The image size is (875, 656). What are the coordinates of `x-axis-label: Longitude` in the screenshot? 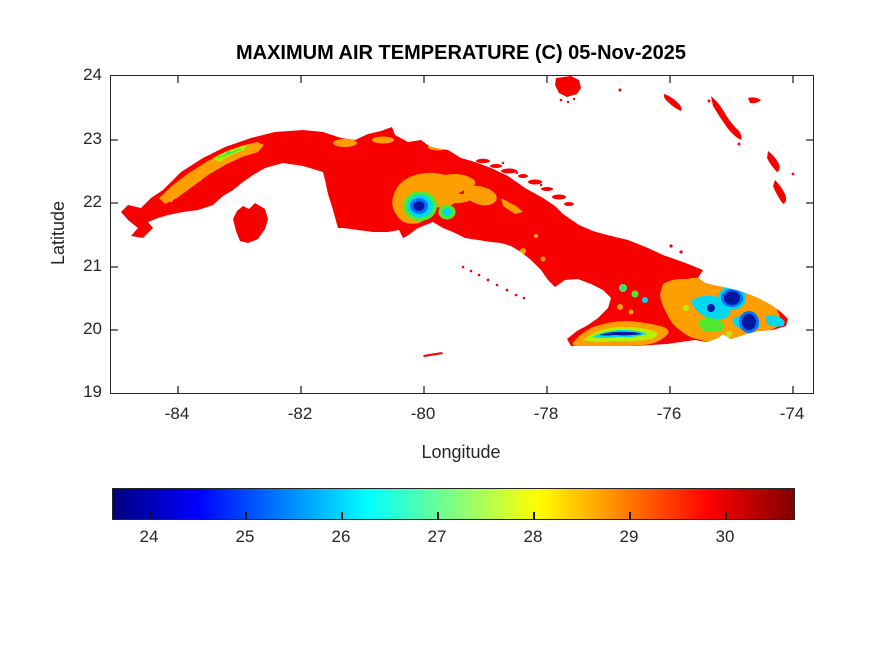 It's located at (461, 452).